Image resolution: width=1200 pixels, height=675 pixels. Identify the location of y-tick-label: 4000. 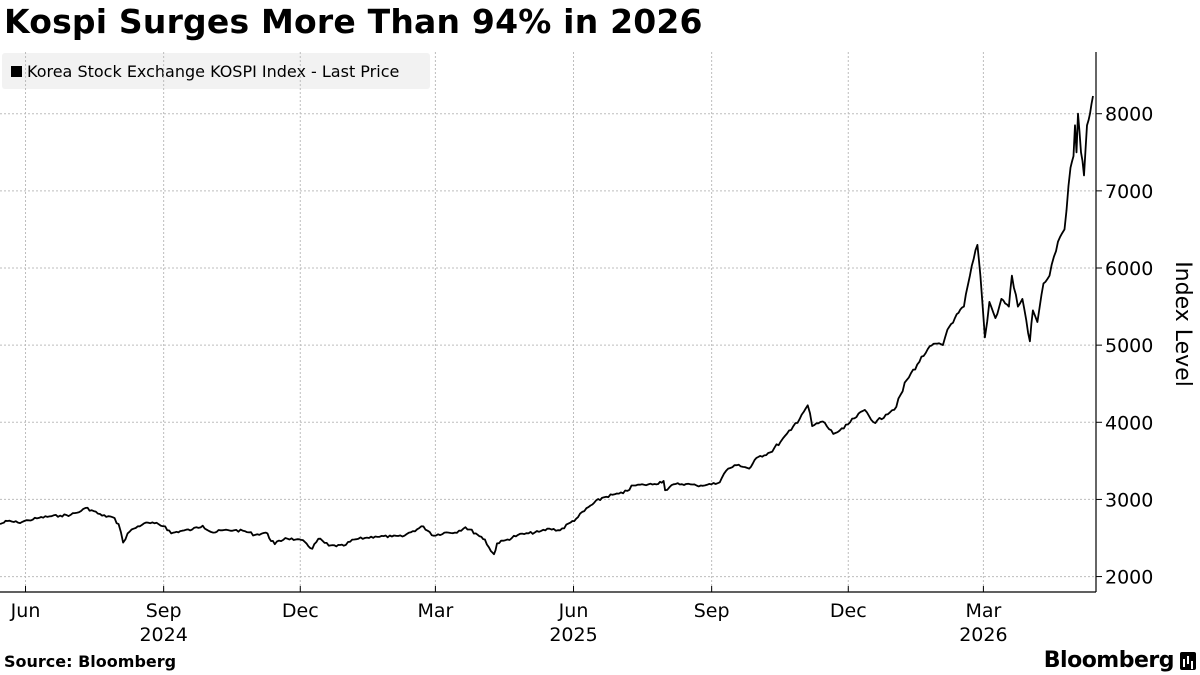
(1129, 423).